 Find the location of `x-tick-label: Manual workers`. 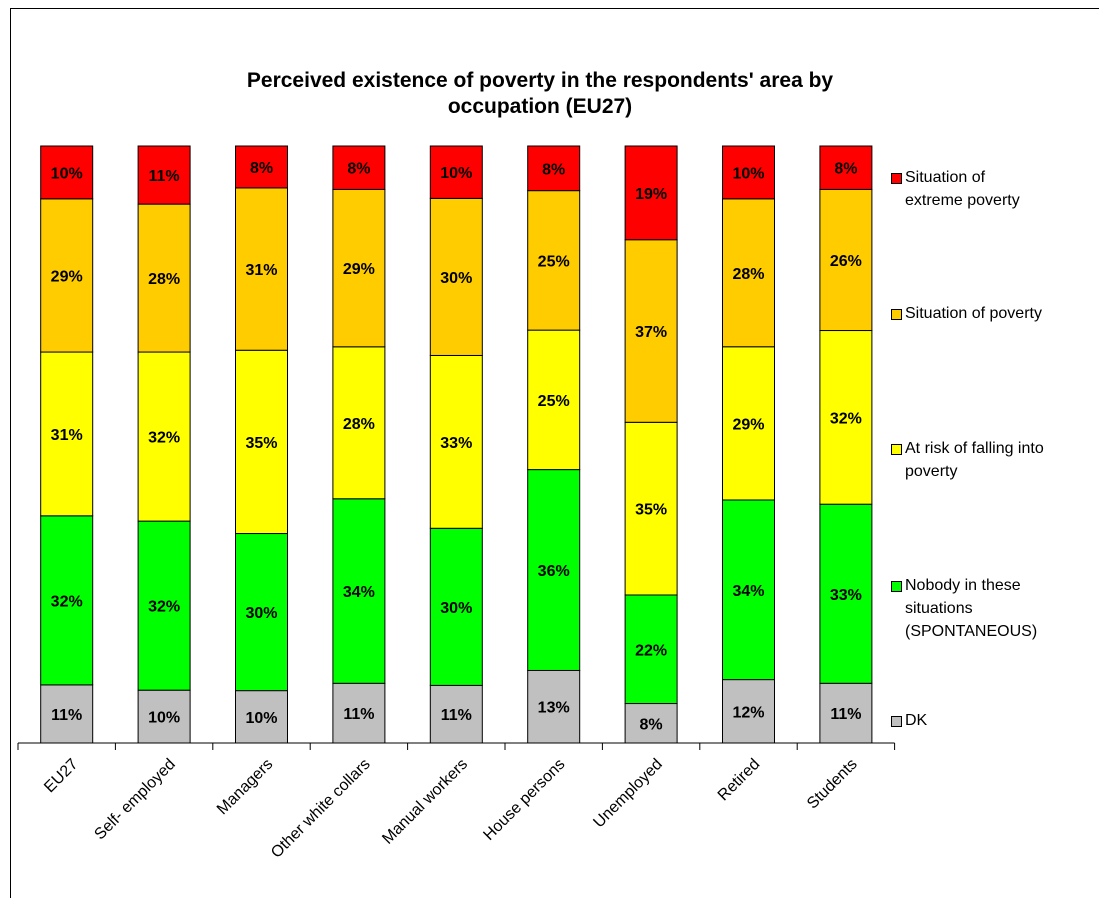

x-tick-label: Manual workers is located at coordinates (425, 802).